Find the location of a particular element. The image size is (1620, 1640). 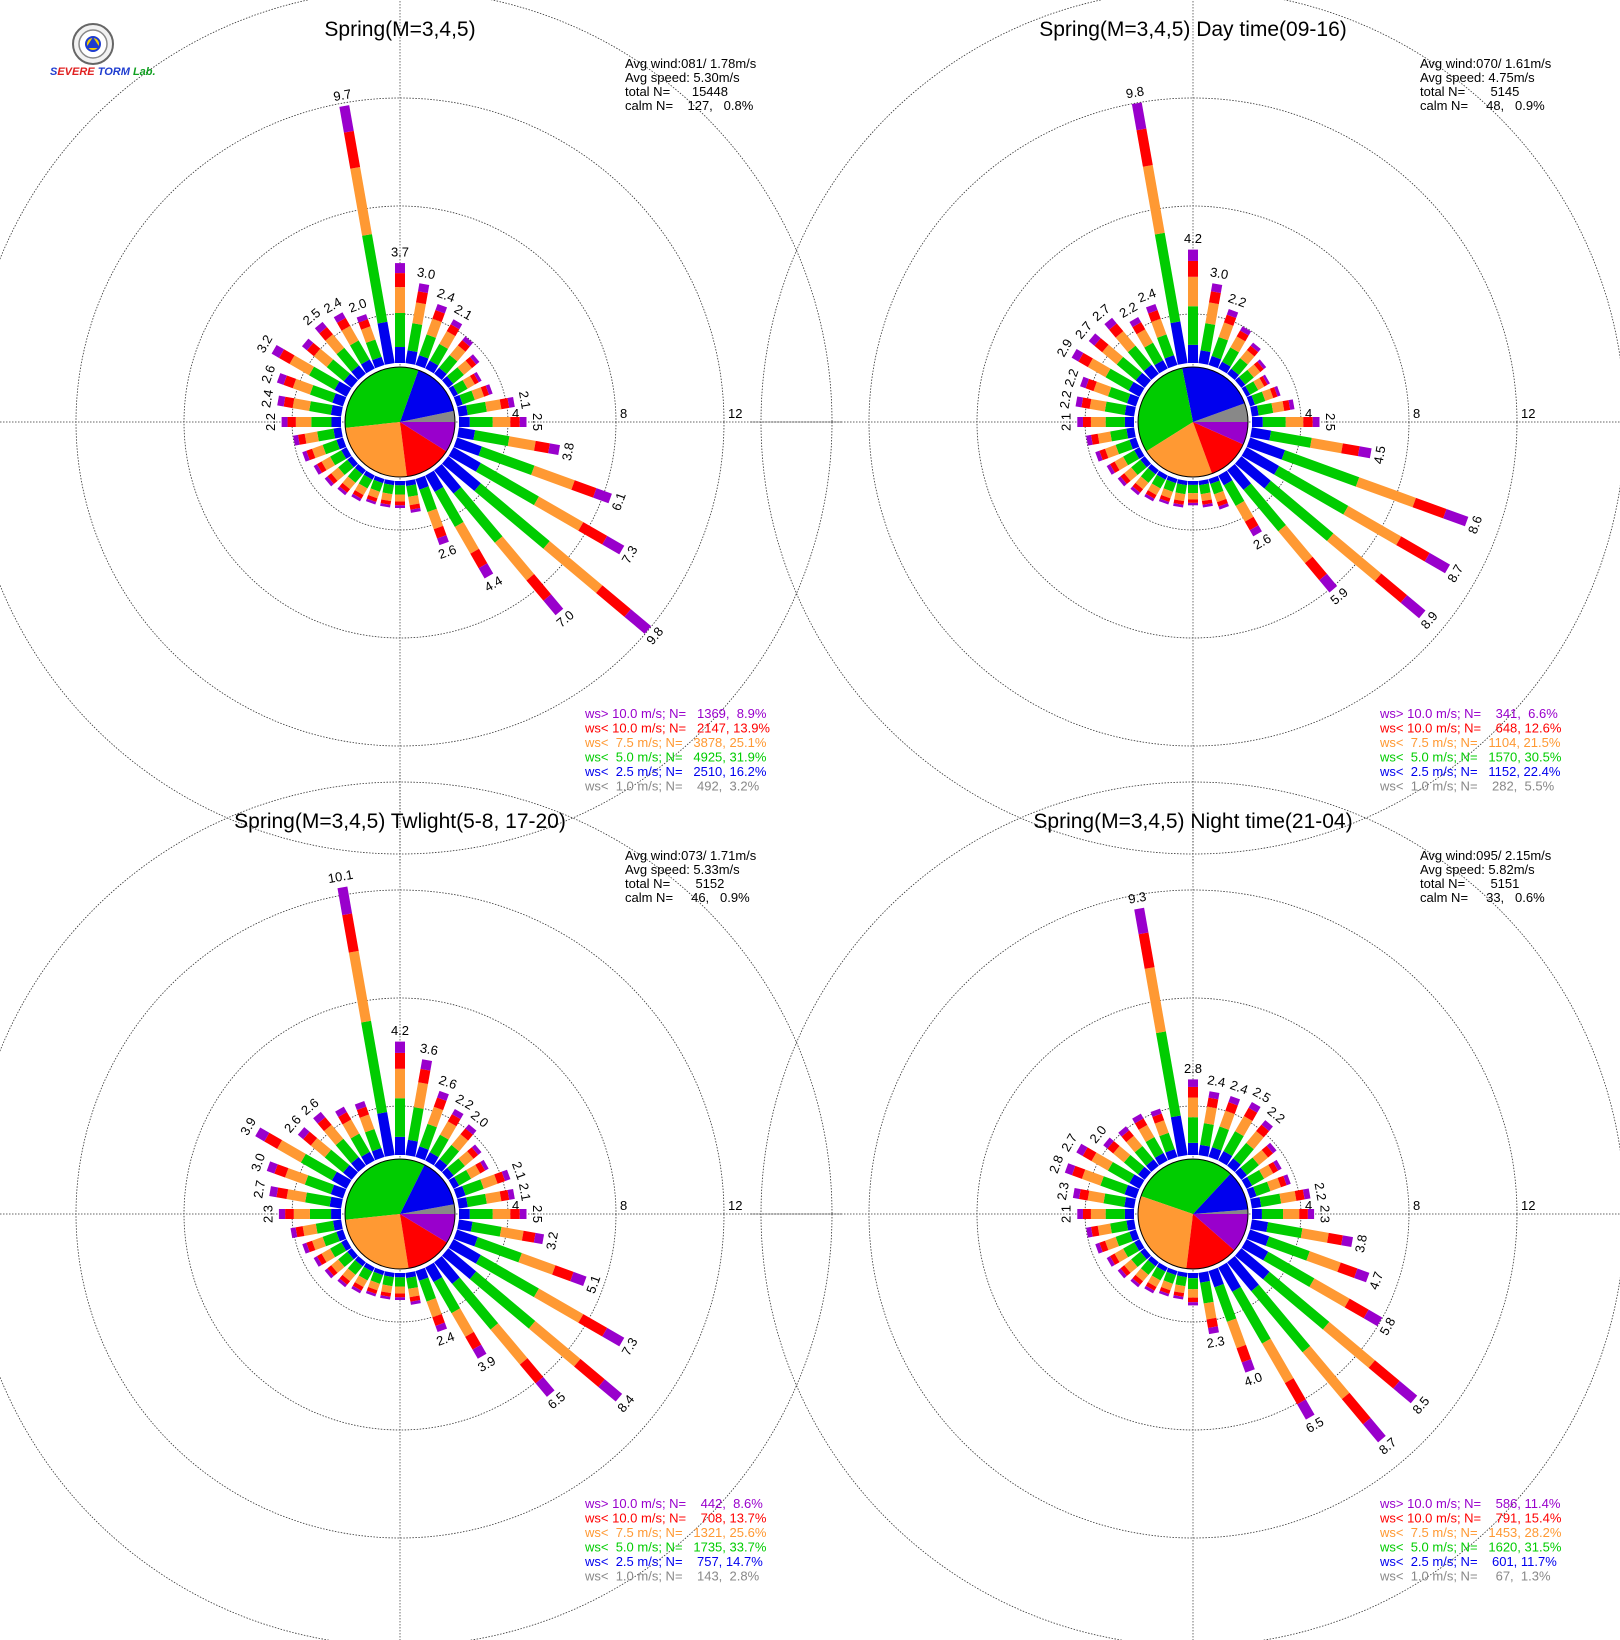

bar-total-label: 8.6 is located at coordinates (1475, 525).